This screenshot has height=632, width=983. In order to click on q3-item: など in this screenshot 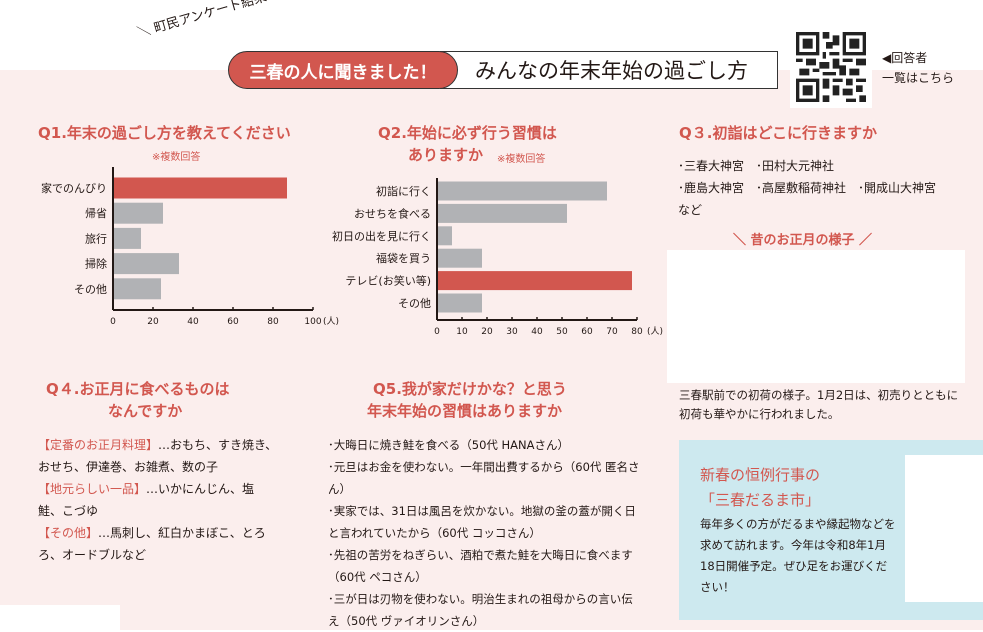, I will do `click(690, 210)`.